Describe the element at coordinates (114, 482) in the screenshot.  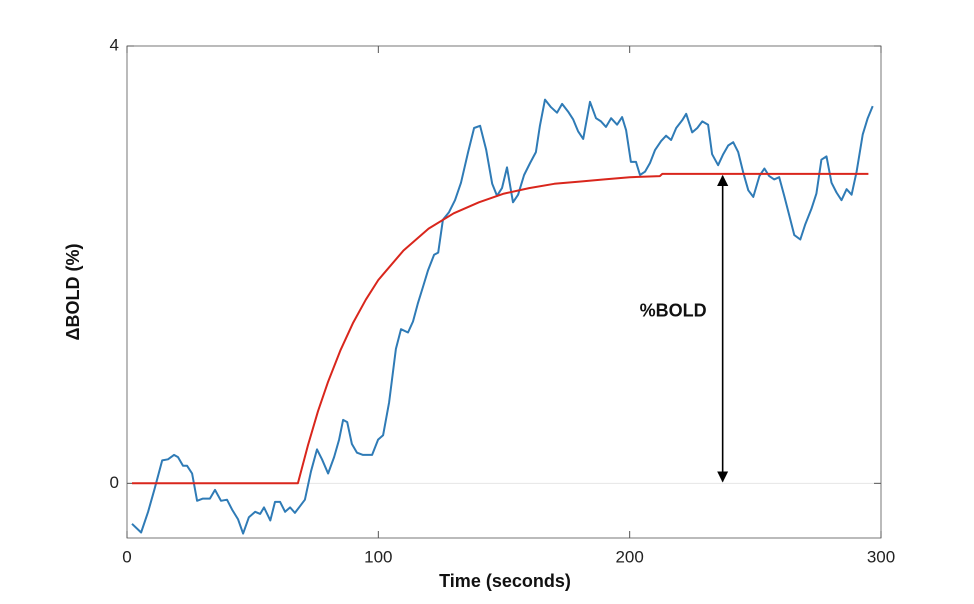
I see `y-tick-label: 0` at that location.